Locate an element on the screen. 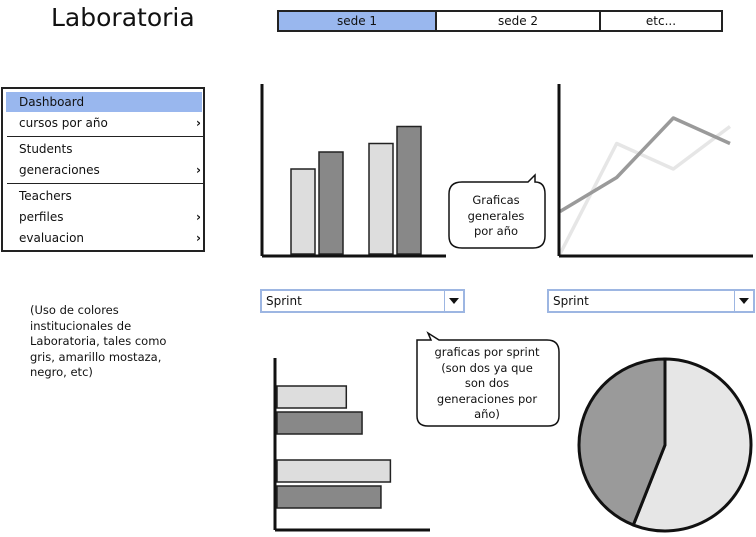 This screenshot has width=756, height=537. callout-line: generales is located at coordinates (496, 215).